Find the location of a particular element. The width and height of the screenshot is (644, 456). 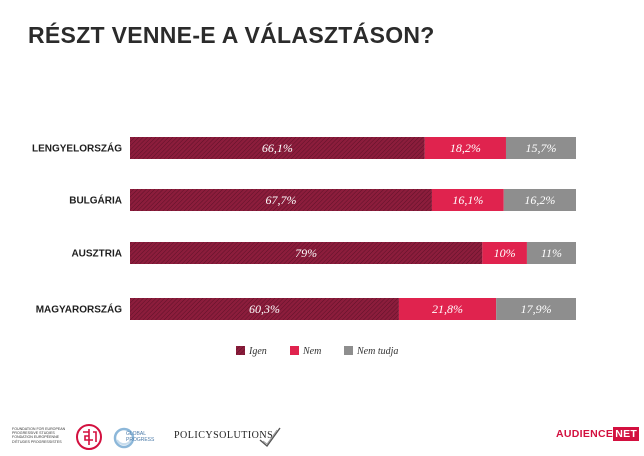

value-label-nem-magyarorszag: 21,8% is located at coordinates (447, 309).